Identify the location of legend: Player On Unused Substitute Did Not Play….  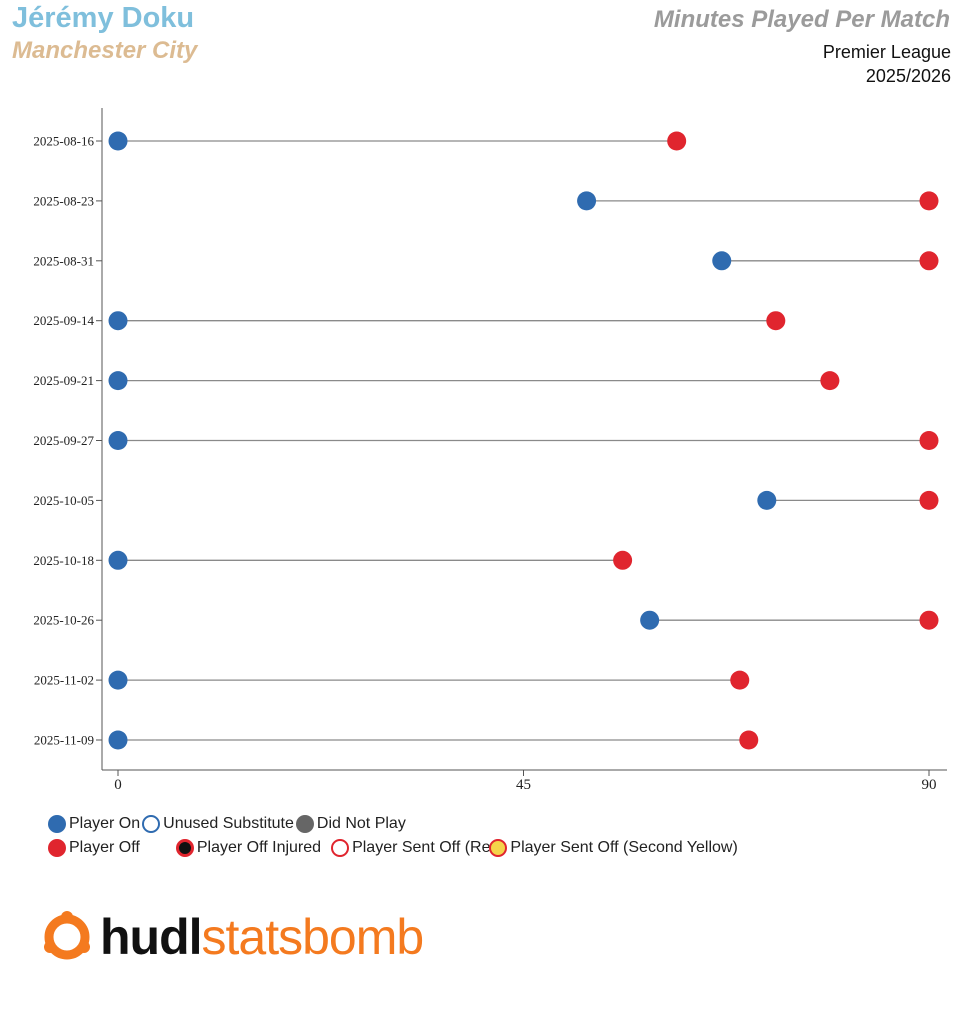
(394, 836).